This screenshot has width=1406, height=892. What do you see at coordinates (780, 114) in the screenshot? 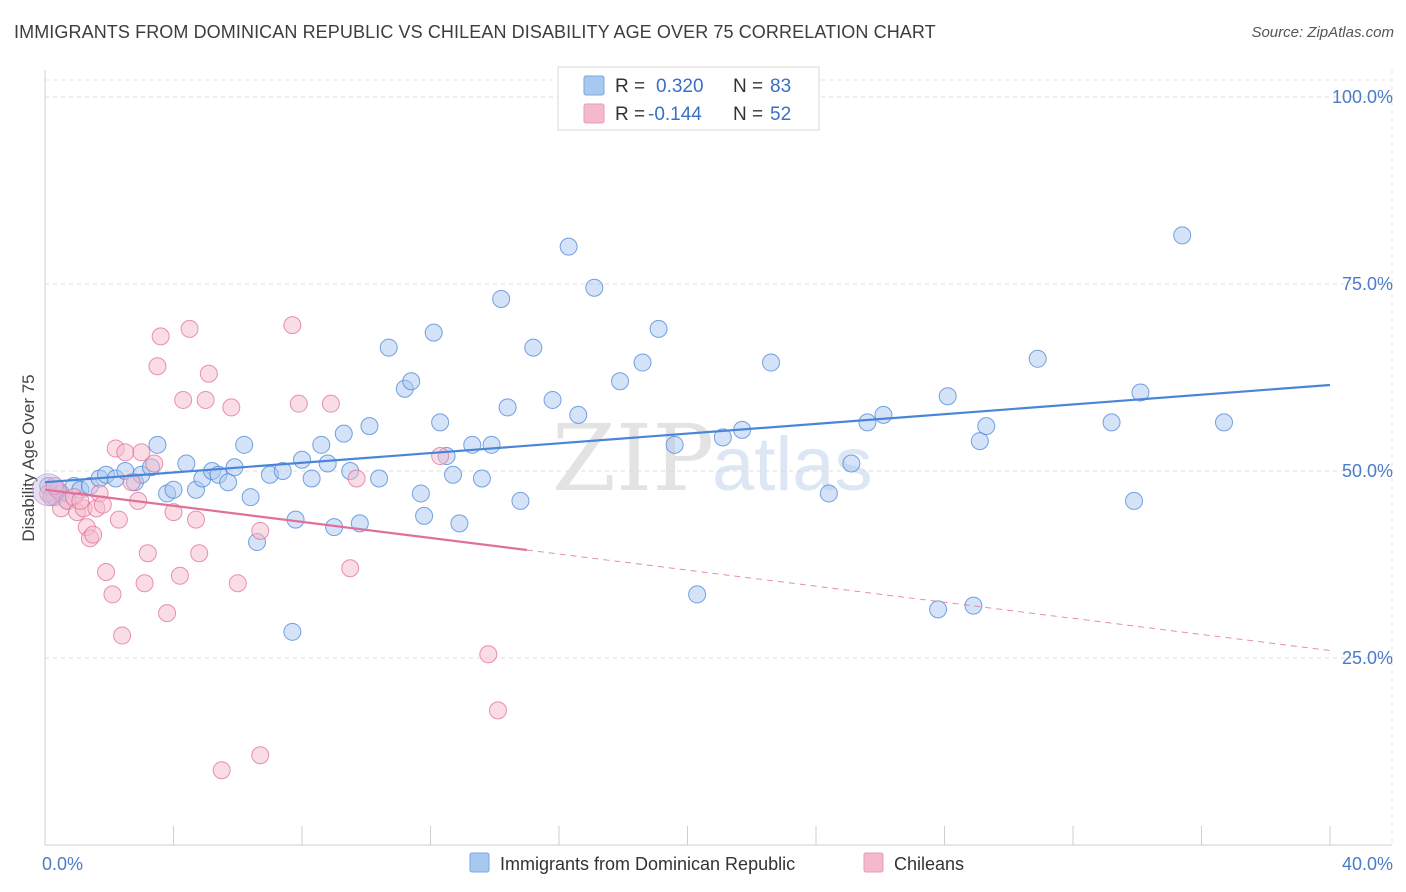
I see `legend-n-value-2: 52` at bounding box center [780, 114].